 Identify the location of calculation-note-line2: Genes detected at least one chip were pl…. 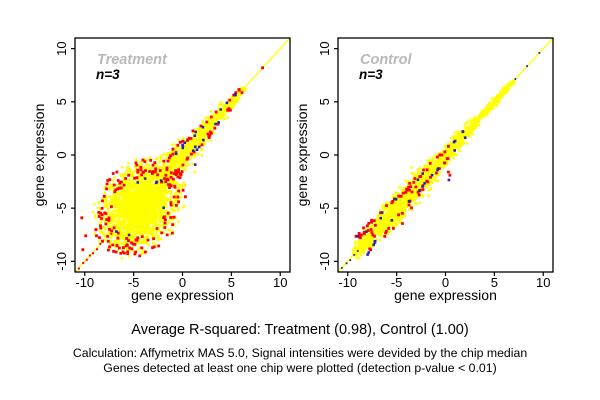
(300, 368).